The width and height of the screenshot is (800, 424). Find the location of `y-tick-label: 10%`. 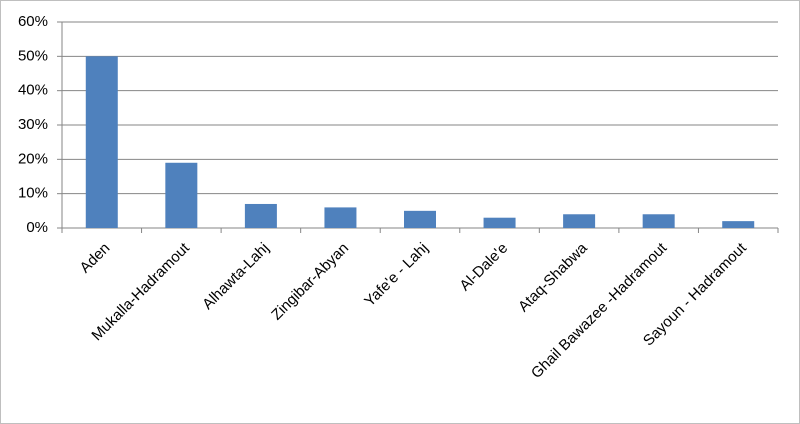

y-tick-label: 10% is located at coordinates (33, 193).